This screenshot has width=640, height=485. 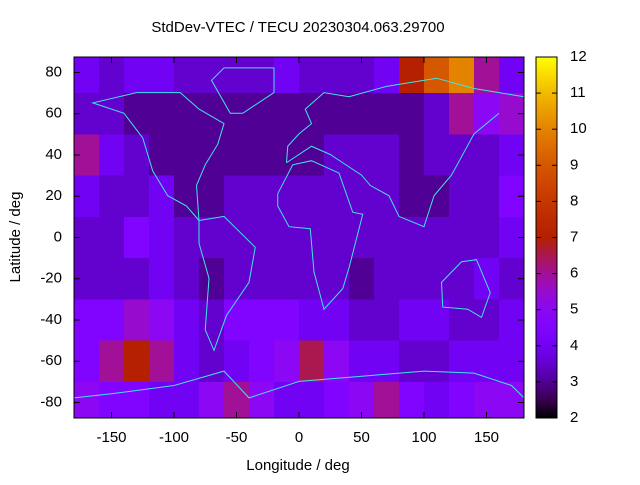 What do you see at coordinates (299, 437) in the screenshot?
I see `x-tick-label: 0` at bounding box center [299, 437].